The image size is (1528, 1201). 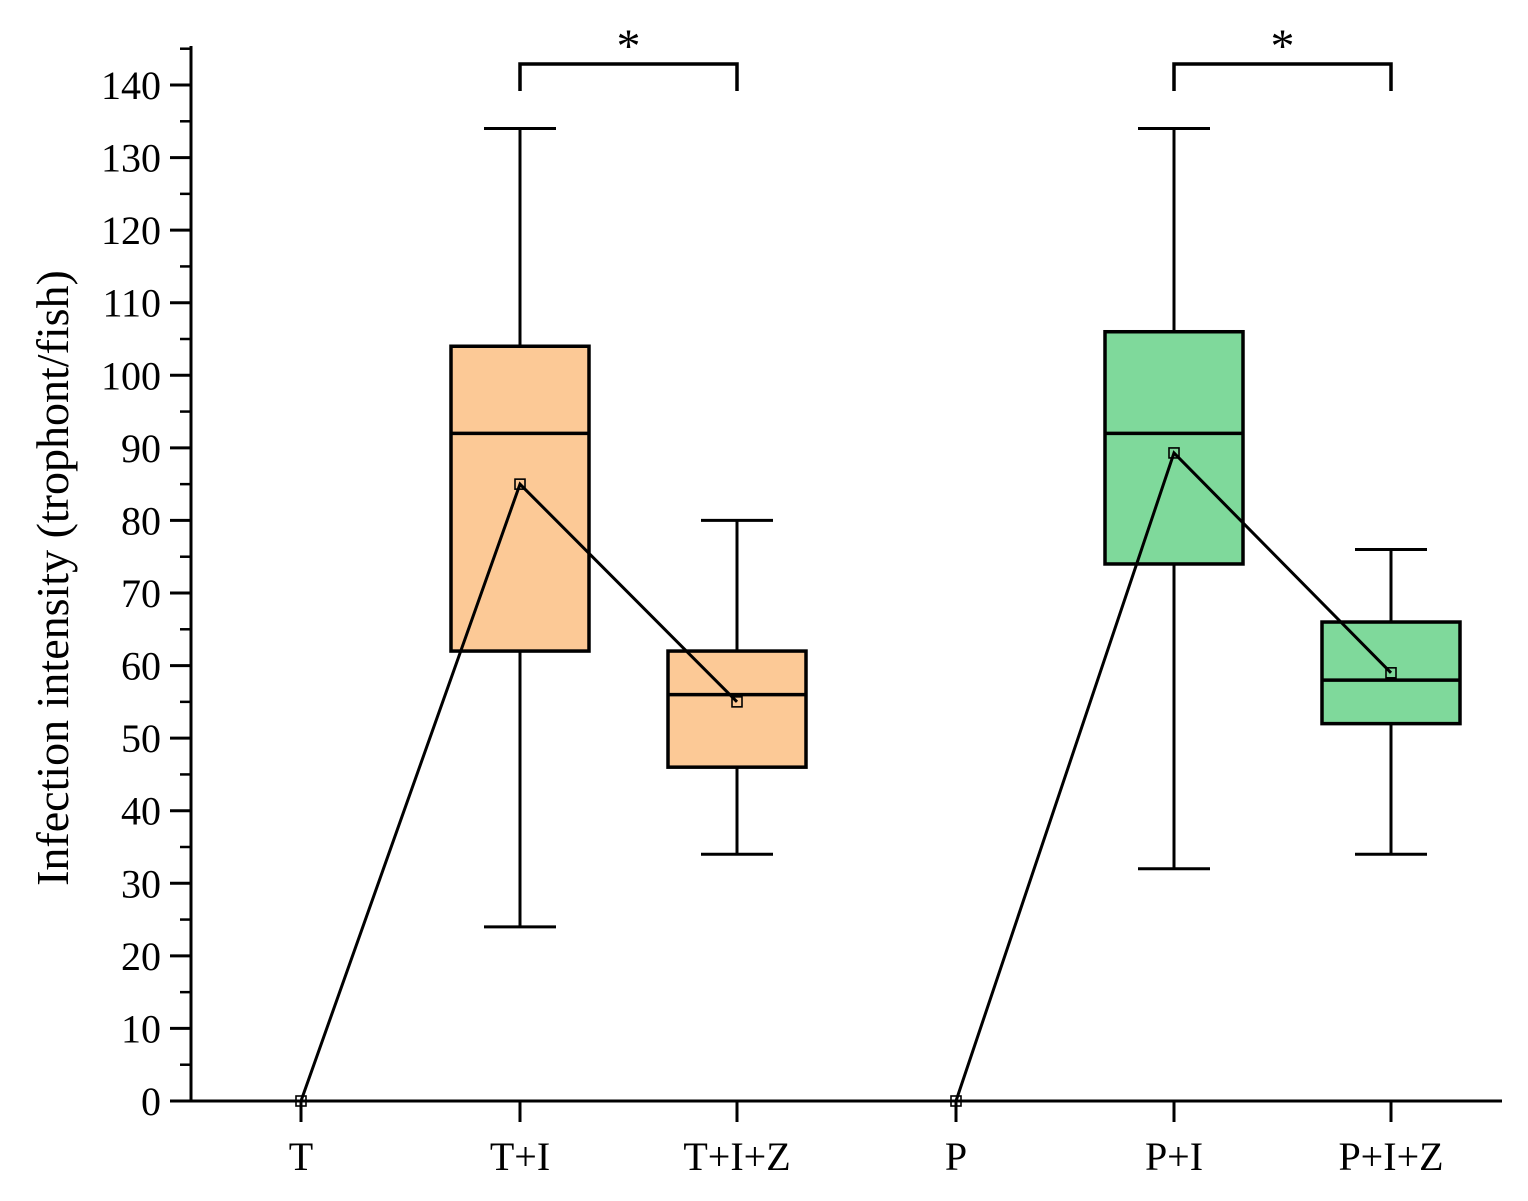 I want to click on mean-marker-p-i, so click(x=1174, y=453).